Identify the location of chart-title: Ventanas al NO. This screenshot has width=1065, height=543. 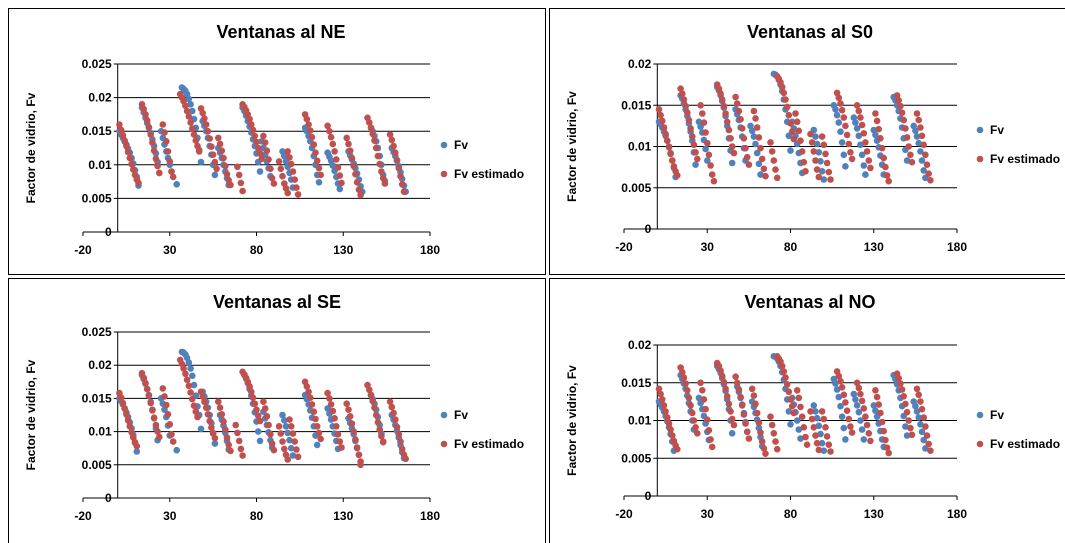
(809, 302).